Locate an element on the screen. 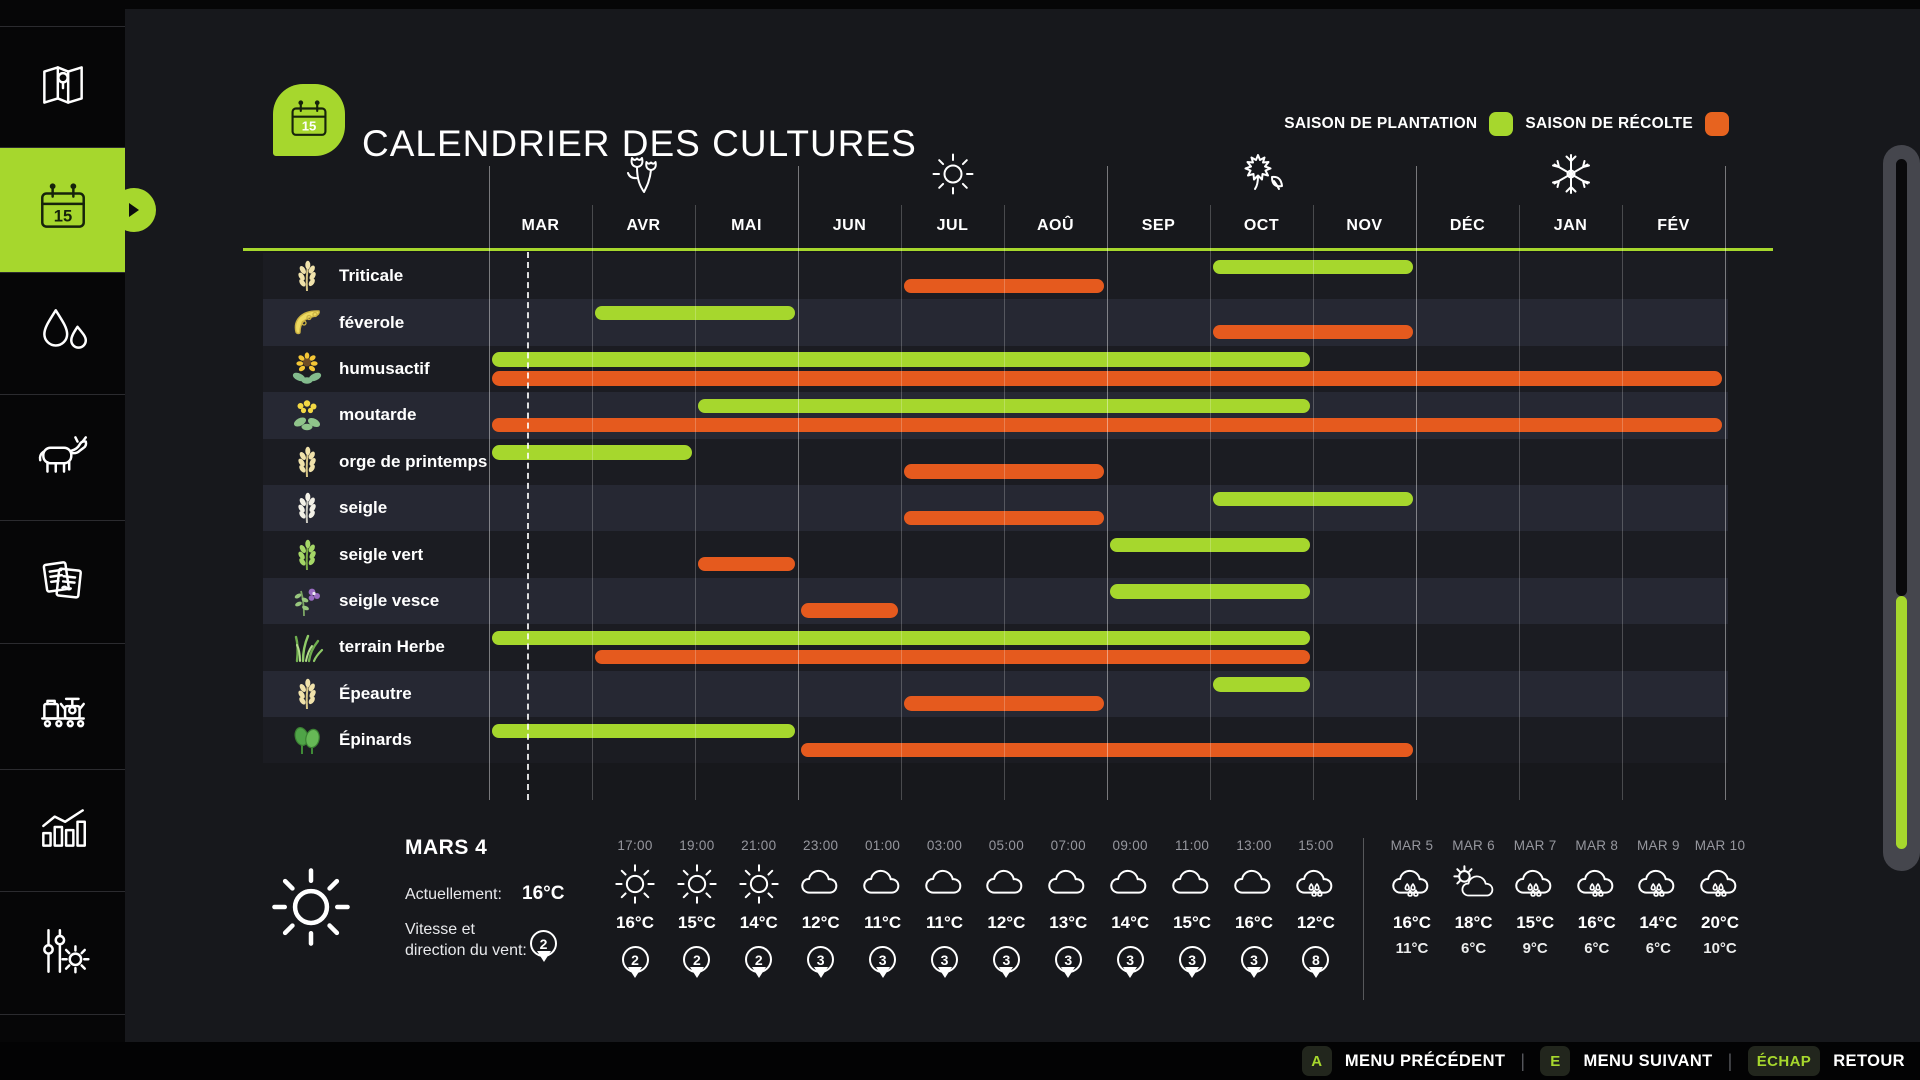 The width and height of the screenshot is (1920, 1080). sidebar-item-settings is located at coordinates (62, 952).